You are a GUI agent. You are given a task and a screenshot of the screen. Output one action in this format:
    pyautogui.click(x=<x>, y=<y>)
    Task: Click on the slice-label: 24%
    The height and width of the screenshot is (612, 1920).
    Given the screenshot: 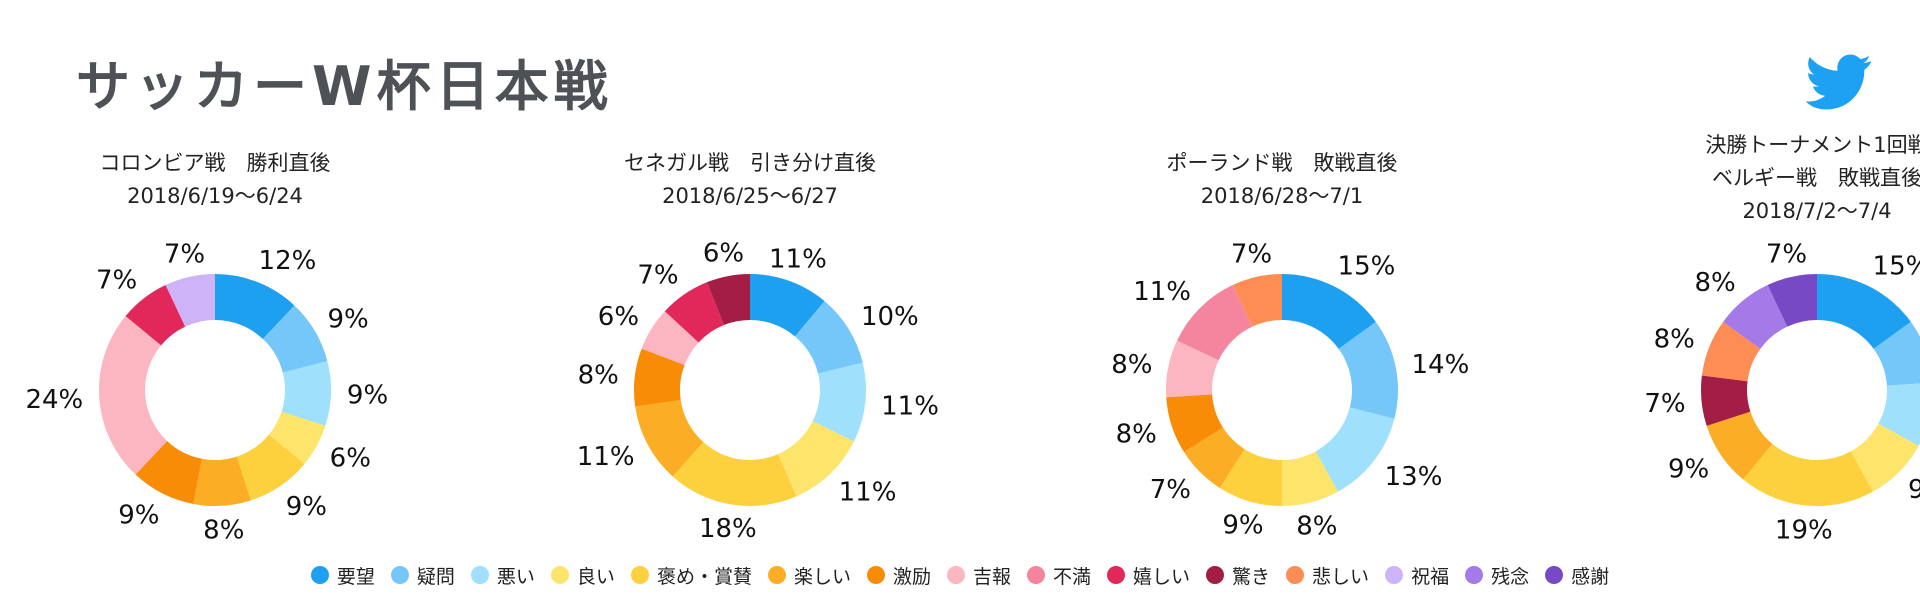 What is the action you would take?
    pyautogui.click(x=54, y=400)
    